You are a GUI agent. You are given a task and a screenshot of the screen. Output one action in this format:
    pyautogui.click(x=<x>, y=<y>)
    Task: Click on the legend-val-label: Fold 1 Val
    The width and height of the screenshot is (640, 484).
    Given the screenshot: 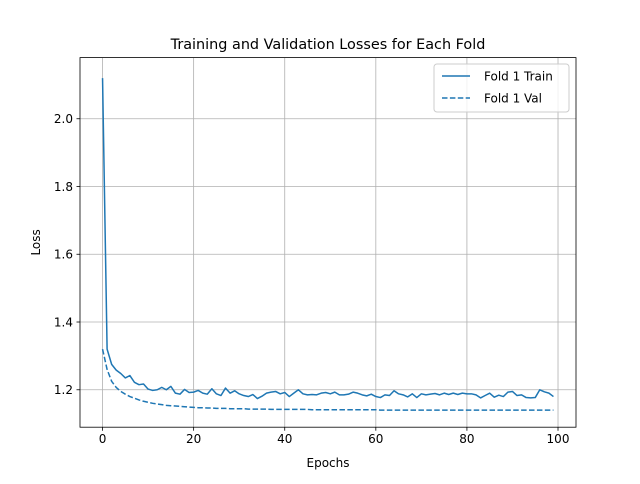 What is the action you would take?
    pyautogui.click(x=513, y=99)
    